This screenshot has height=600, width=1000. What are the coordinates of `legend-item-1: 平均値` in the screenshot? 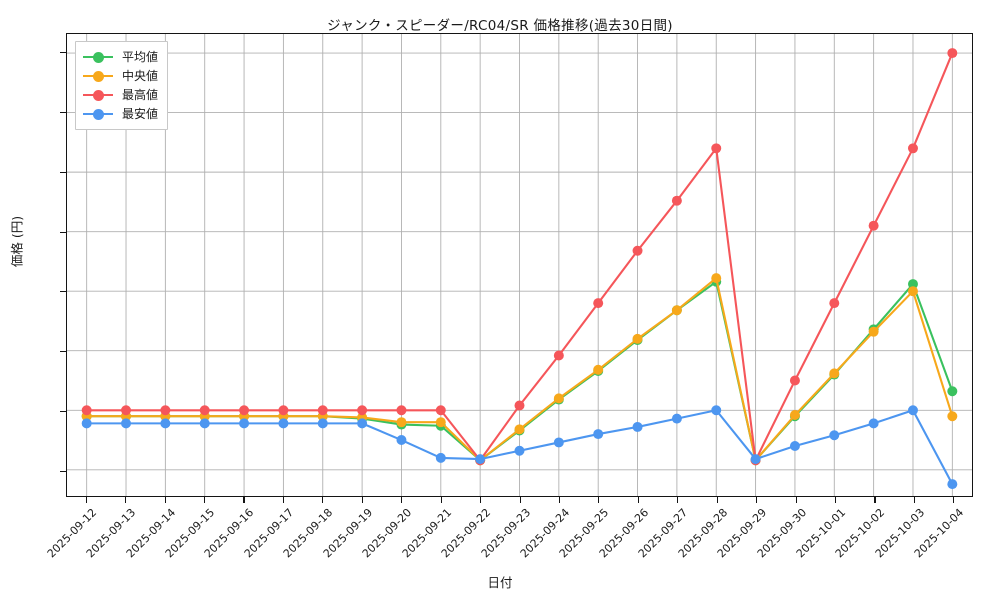 It's located at (120, 56).